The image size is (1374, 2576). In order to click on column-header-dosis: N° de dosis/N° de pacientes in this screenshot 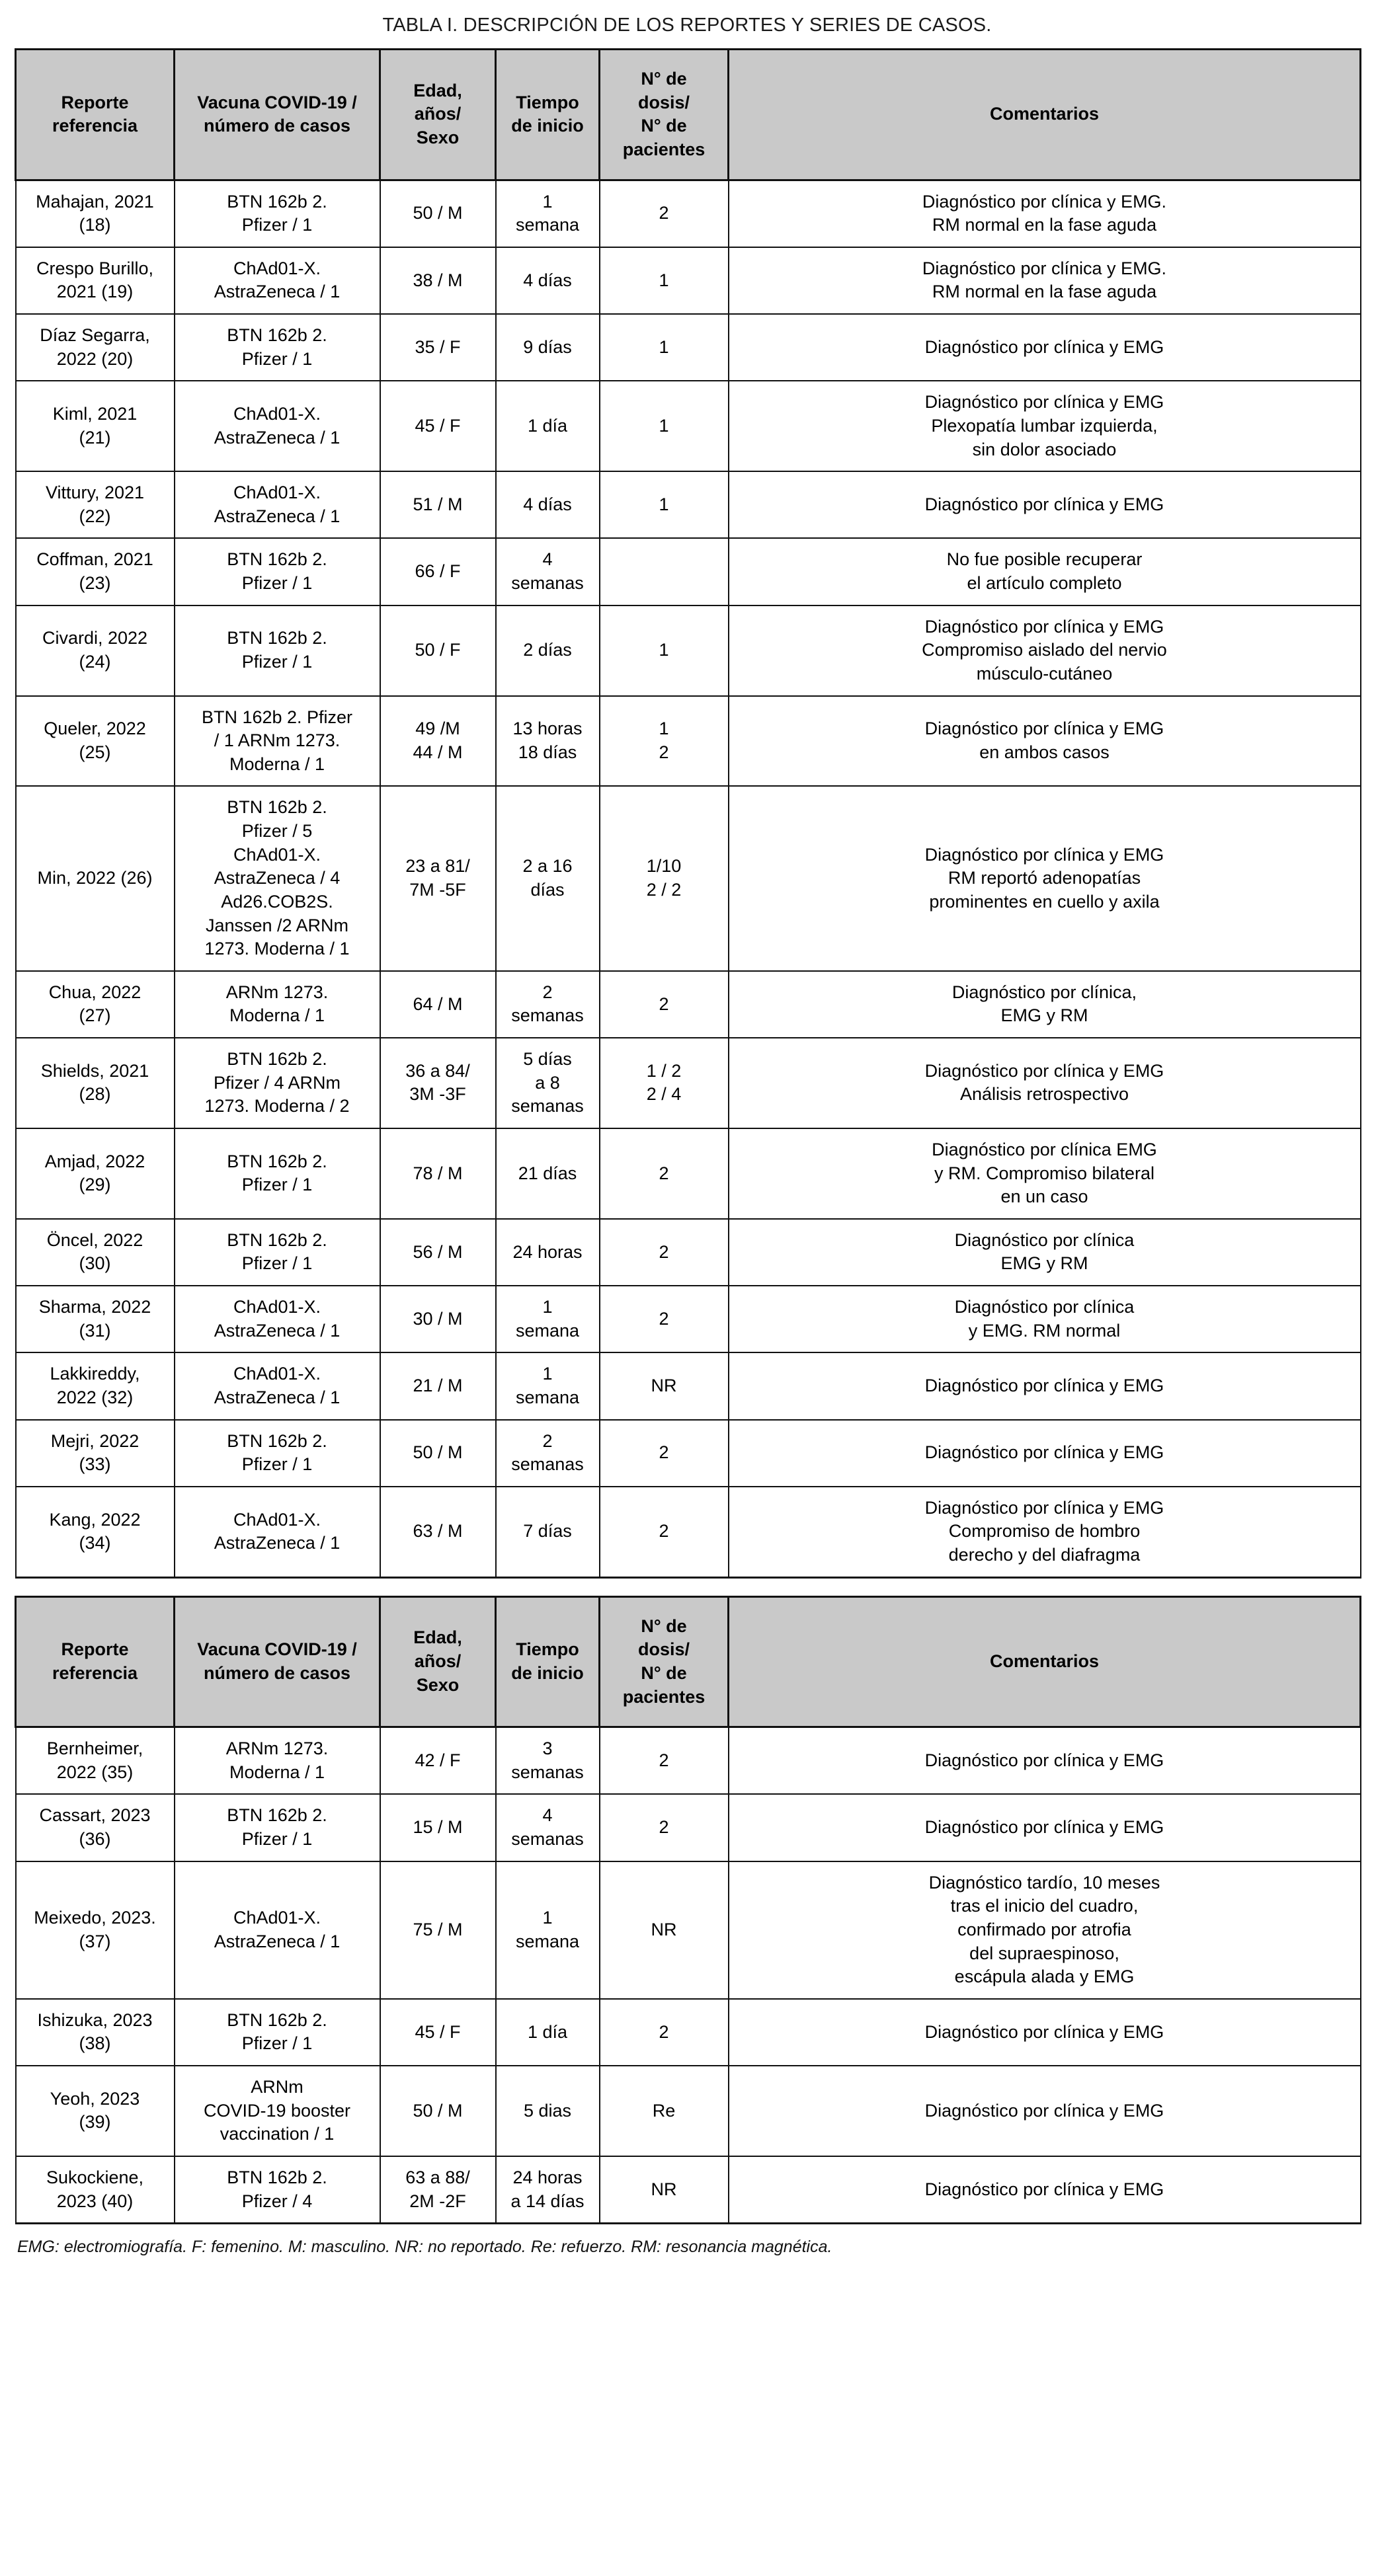, I will do `click(663, 1662)`.